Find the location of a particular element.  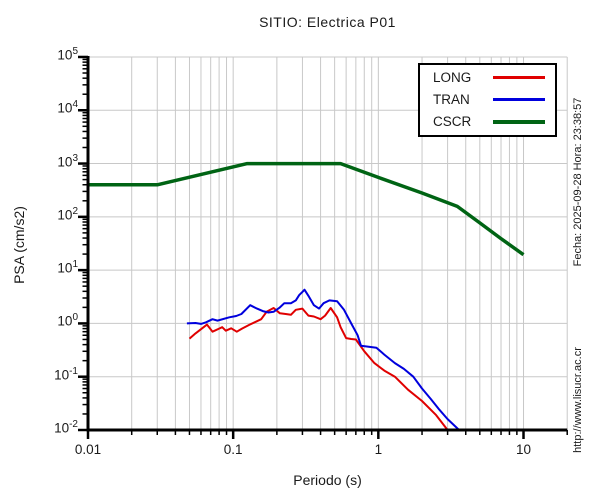

y-tick-label-10e2: 10² is located at coordinates (67, 214).